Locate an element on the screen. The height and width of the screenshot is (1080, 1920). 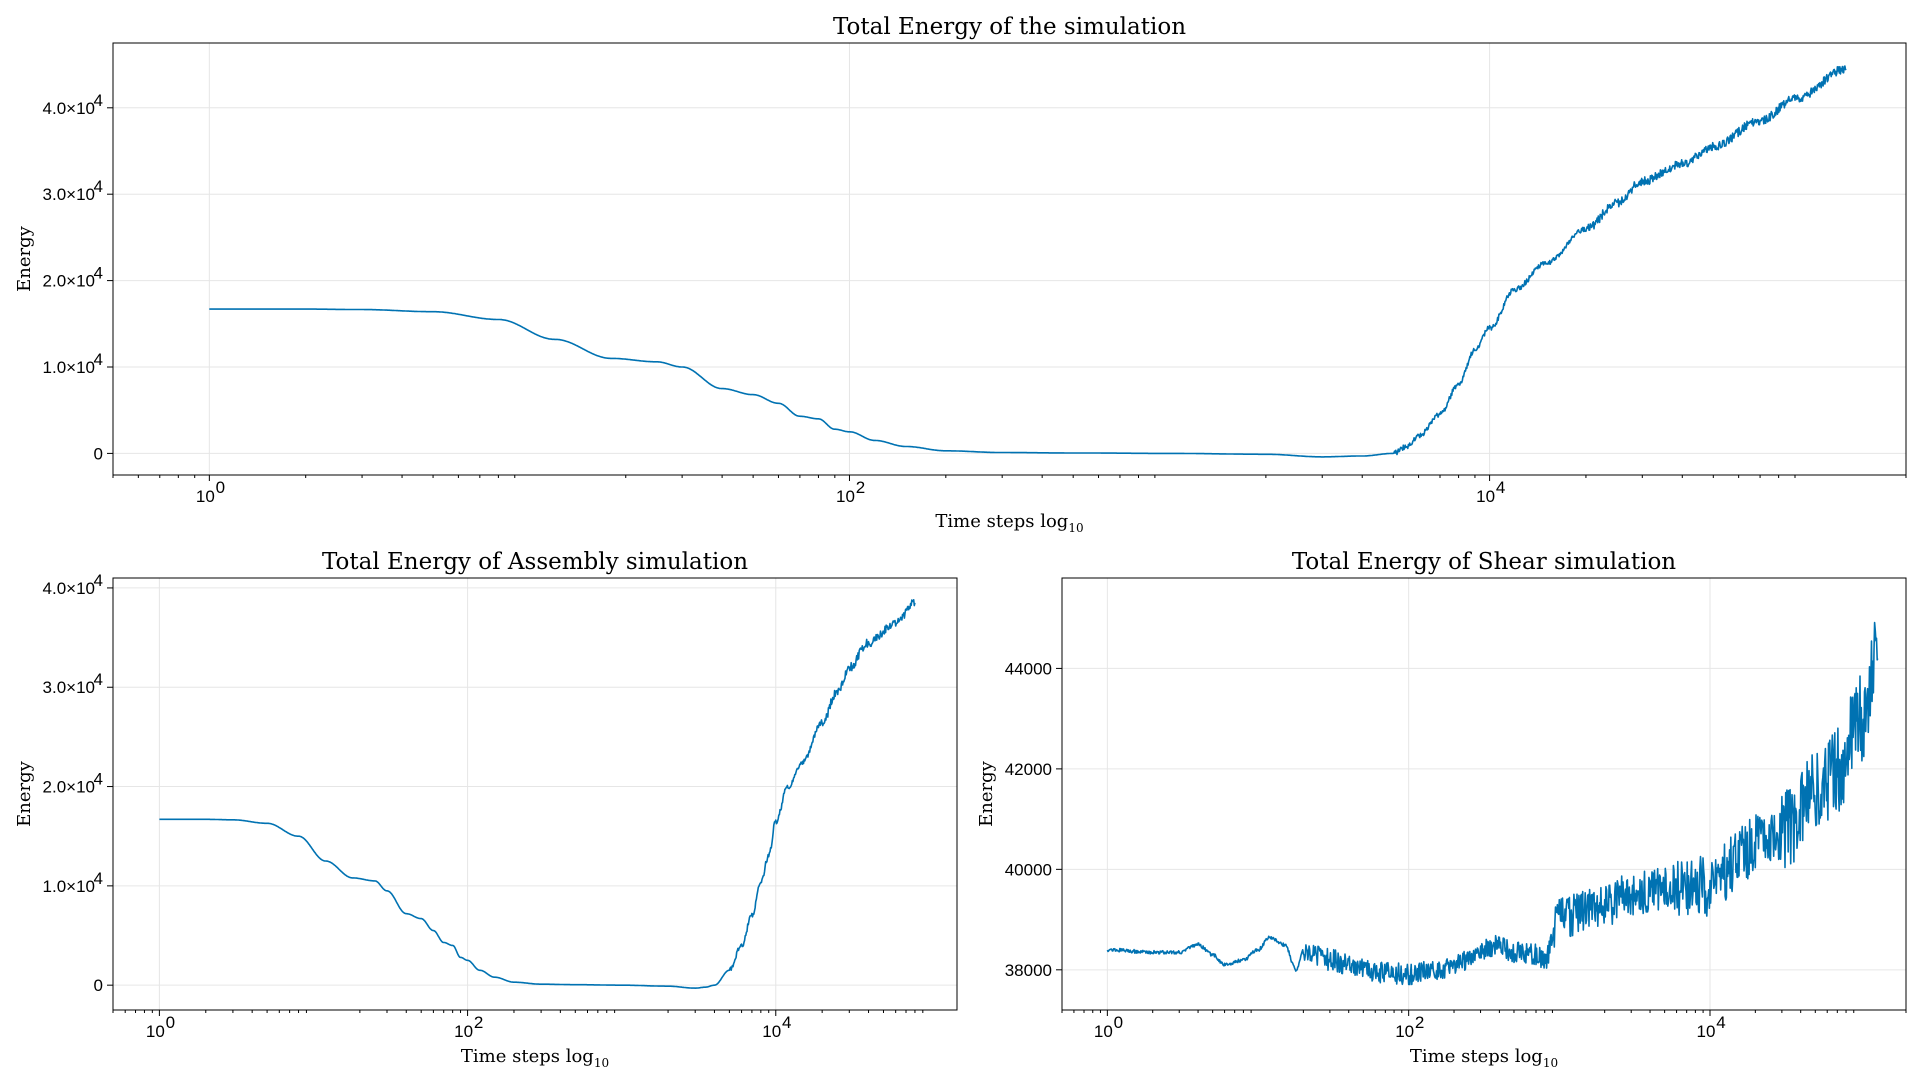
y-tick-label: 40000 is located at coordinates (1028, 869).